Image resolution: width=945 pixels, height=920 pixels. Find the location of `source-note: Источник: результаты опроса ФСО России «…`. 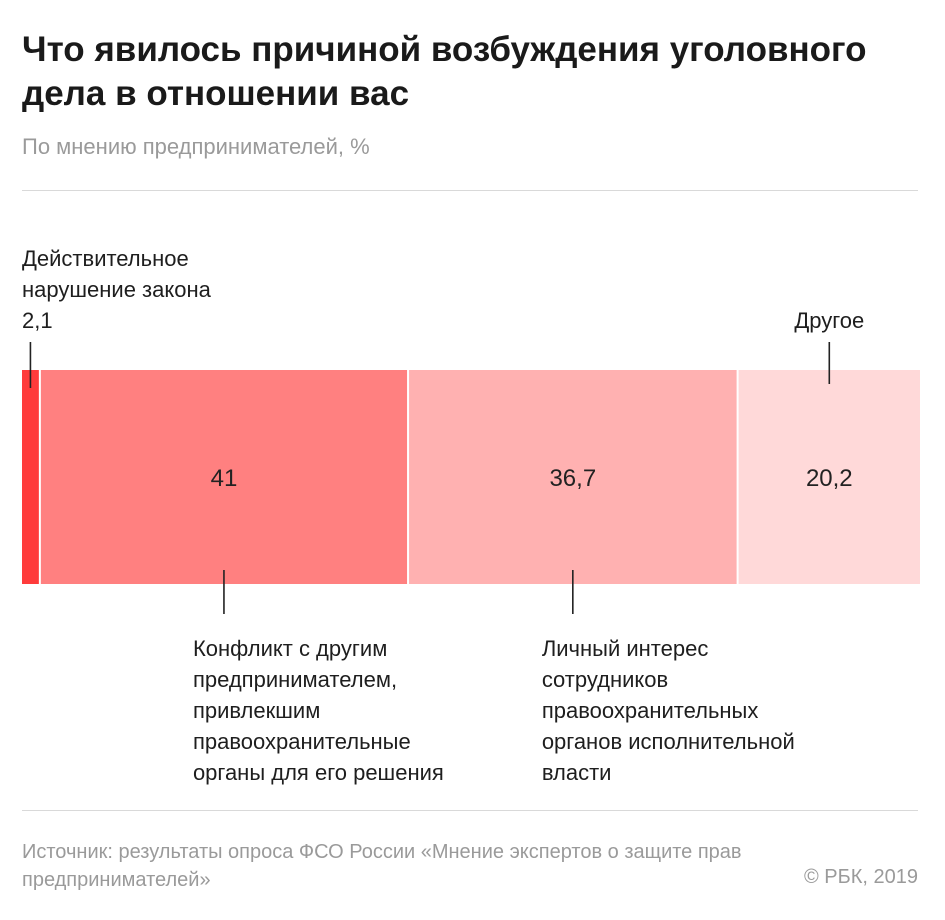

source-note: Источник: результаты опроса ФСО России «… is located at coordinates (382, 866).